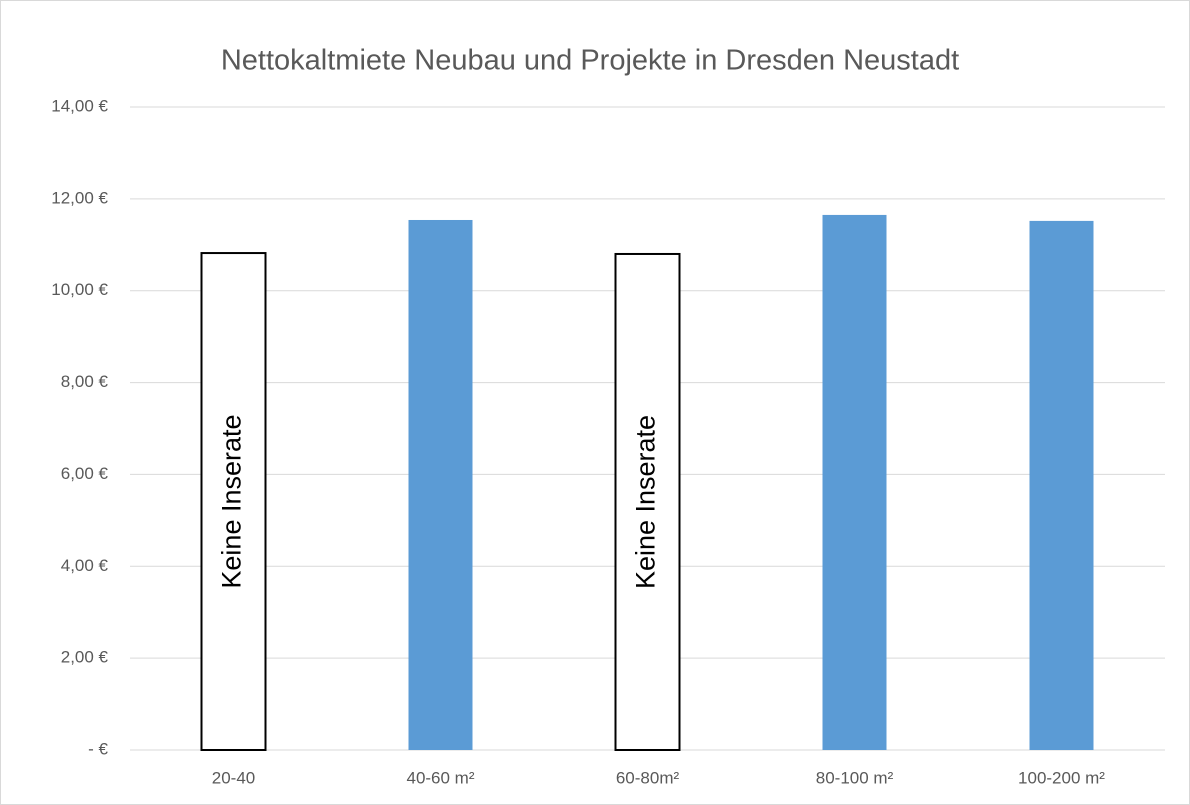 Image resolution: width=1190 pixels, height=805 pixels. What do you see at coordinates (79, 197) in the screenshot?
I see `y-tick-label: 12,00 €` at bounding box center [79, 197].